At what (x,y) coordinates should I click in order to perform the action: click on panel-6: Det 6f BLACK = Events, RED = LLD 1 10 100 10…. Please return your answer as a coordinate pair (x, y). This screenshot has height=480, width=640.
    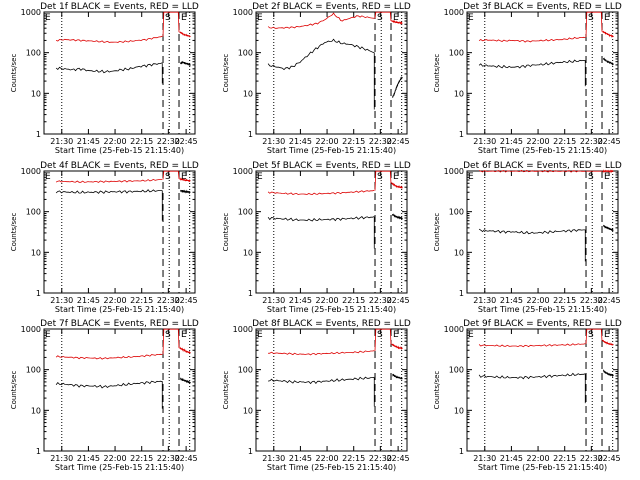
    Looking at the image, I should click on (527, 237).